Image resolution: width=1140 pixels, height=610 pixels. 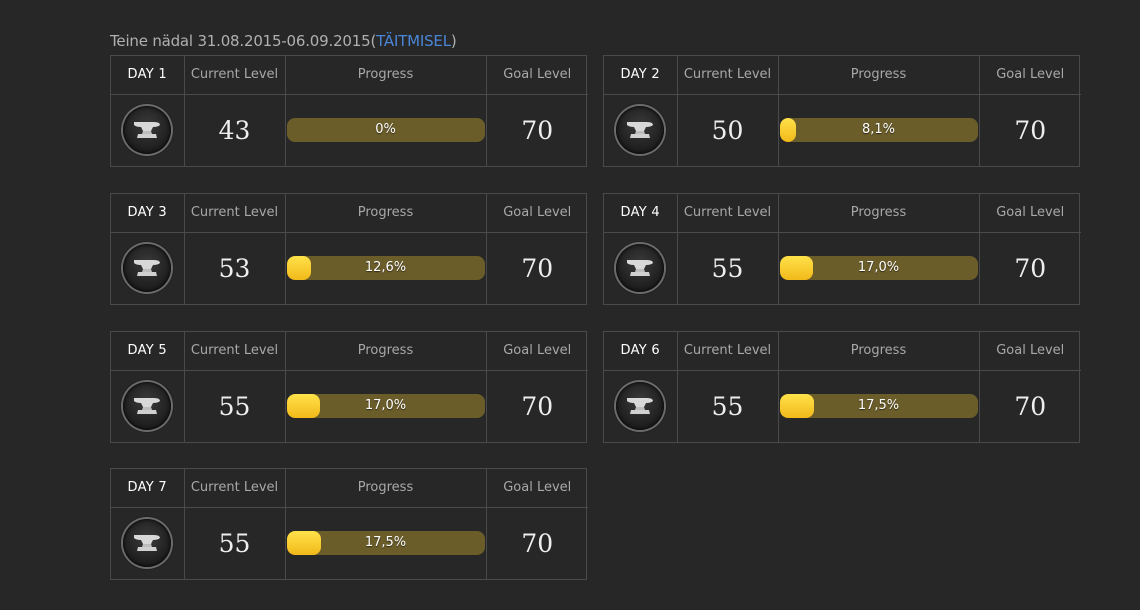 I want to click on progress-text: 12,6%, so click(x=385, y=268).